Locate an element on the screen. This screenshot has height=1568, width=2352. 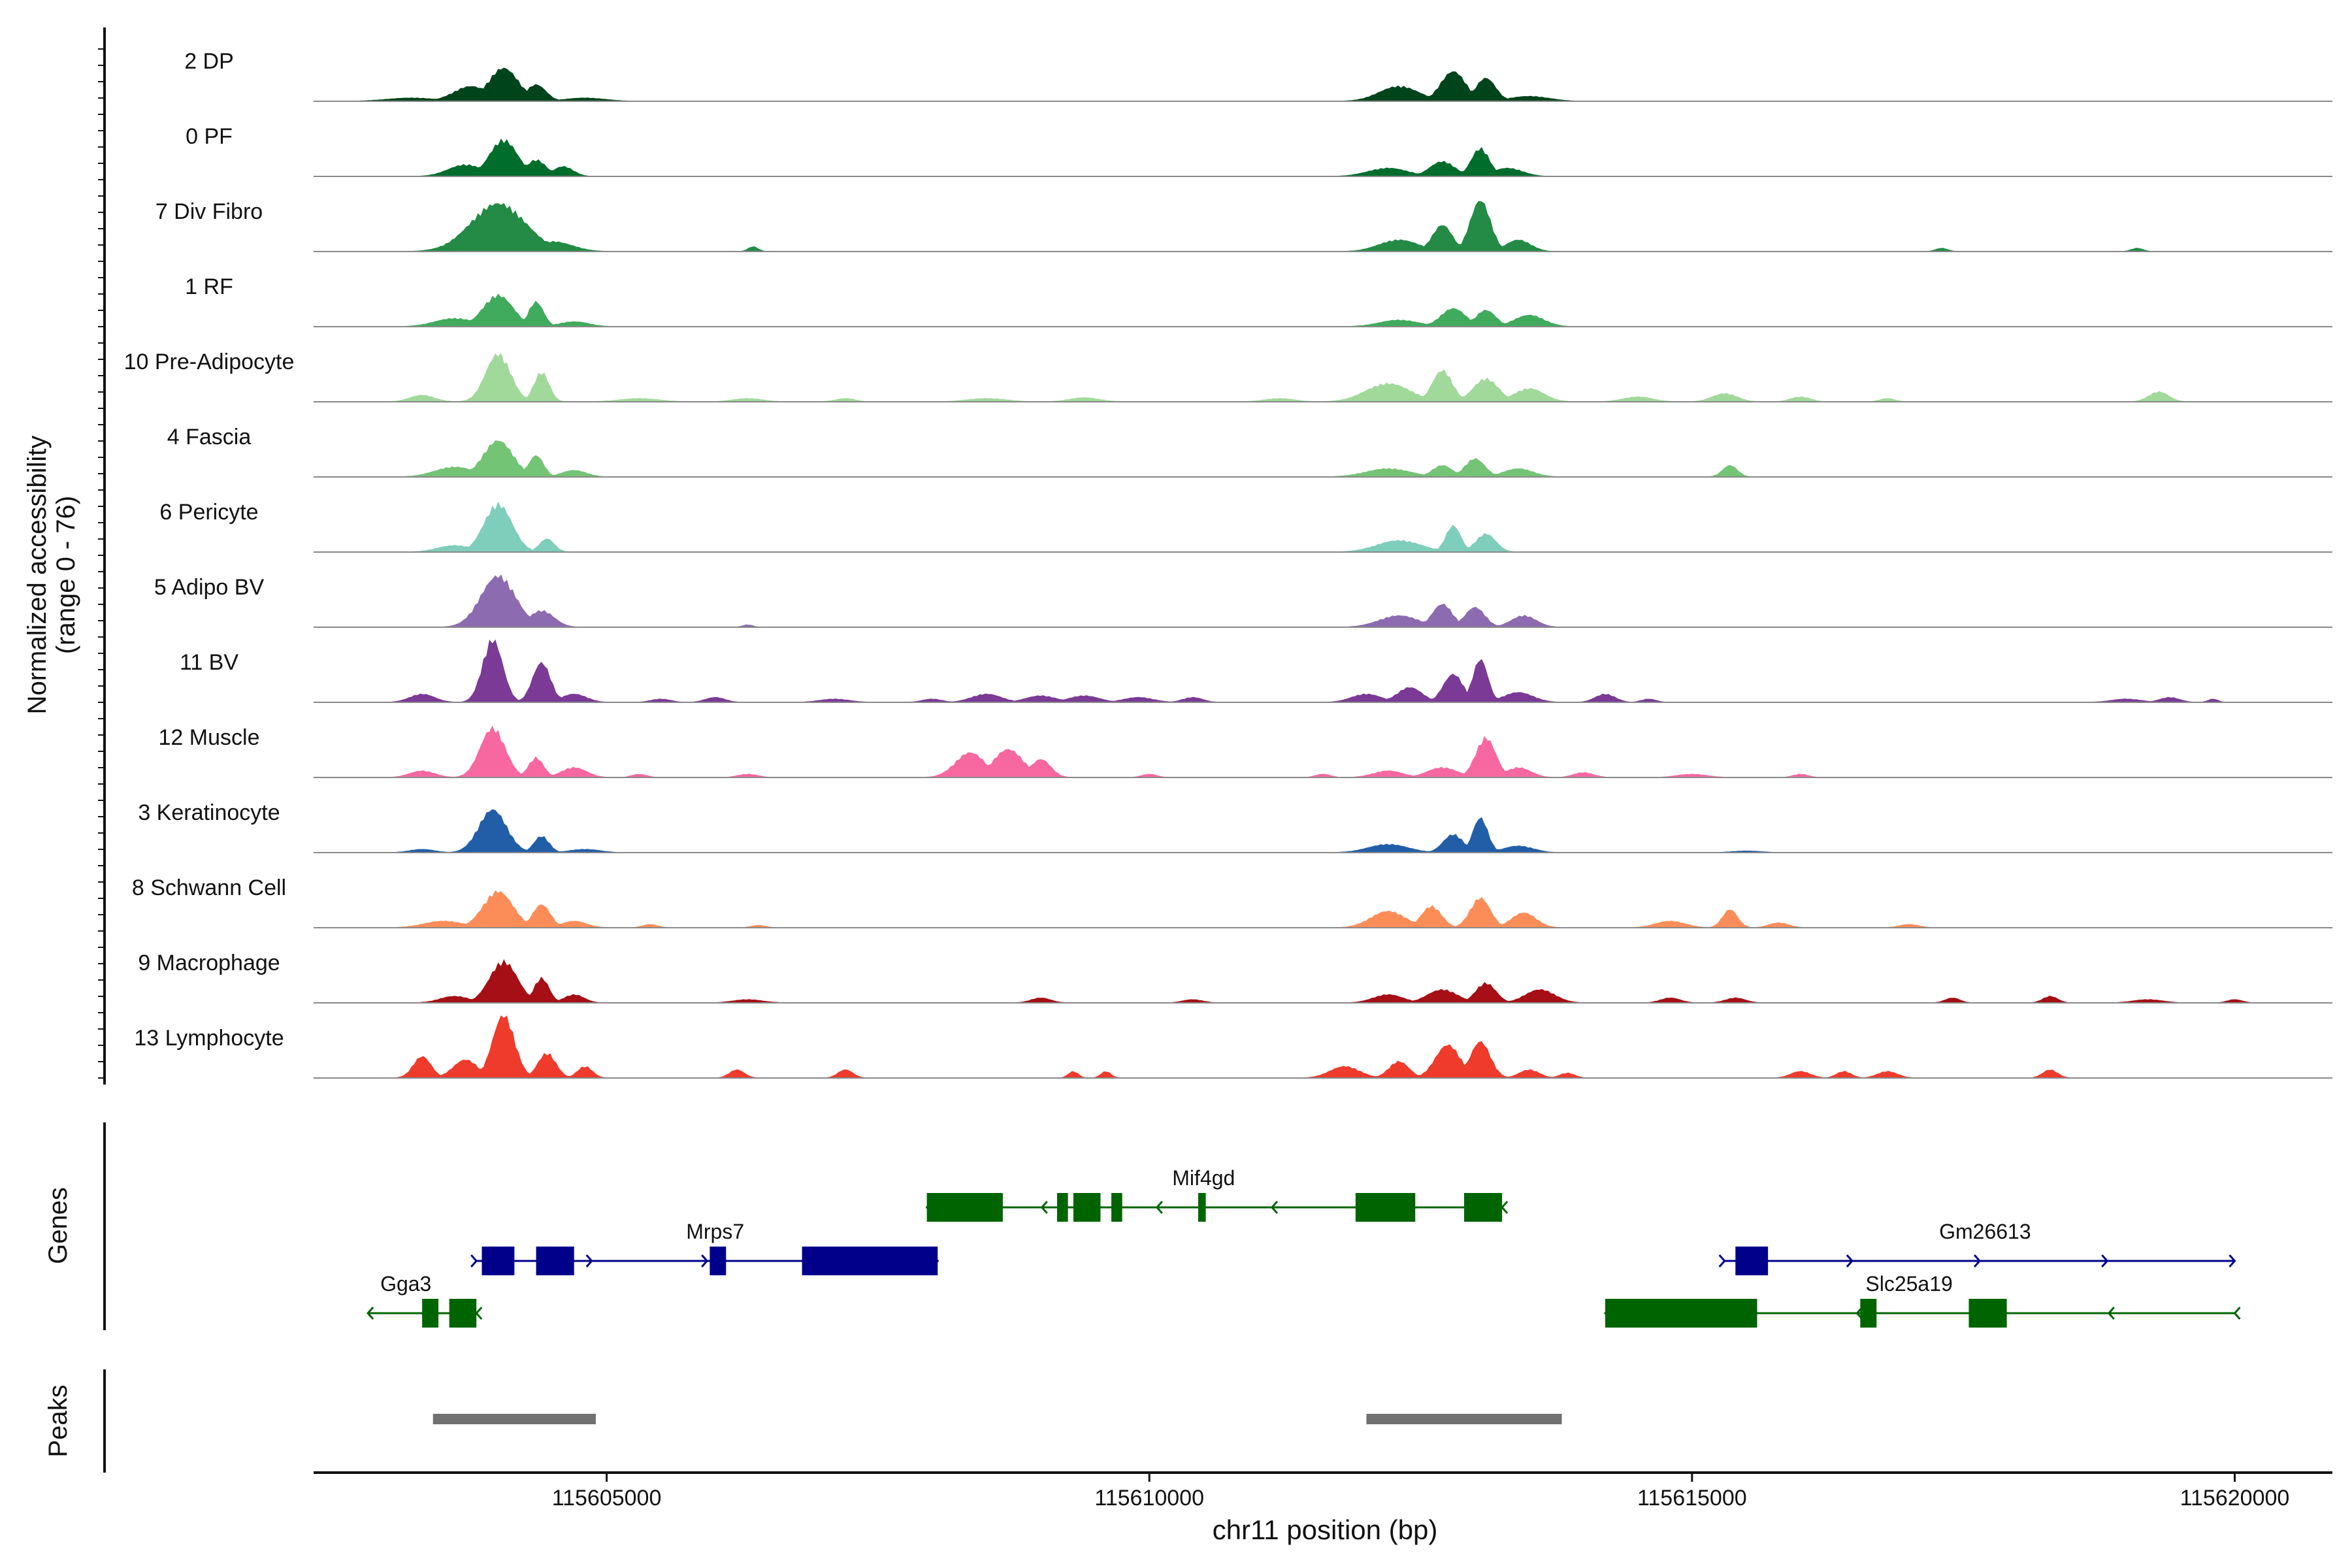
genes-panel: Mif4gd Mrps7 Gm26613 Gga3 Slc25a19 is located at coordinates (1304, 1247).